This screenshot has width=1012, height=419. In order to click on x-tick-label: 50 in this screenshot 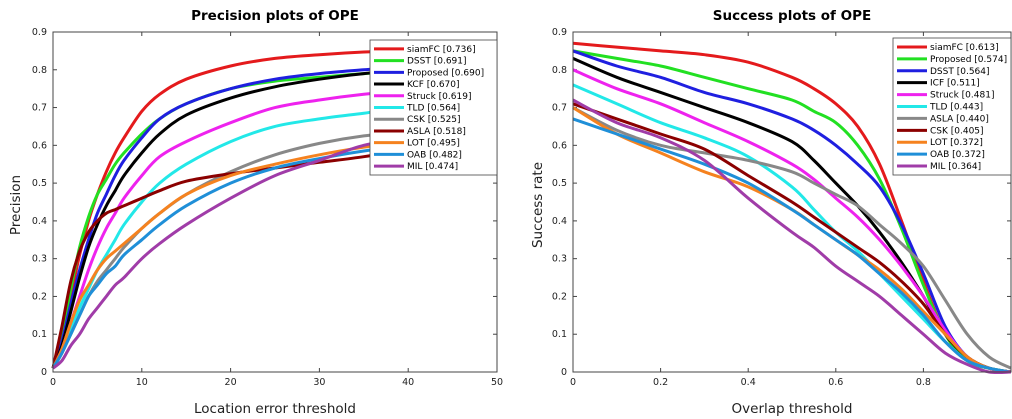, I will do `click(497, 382)`.